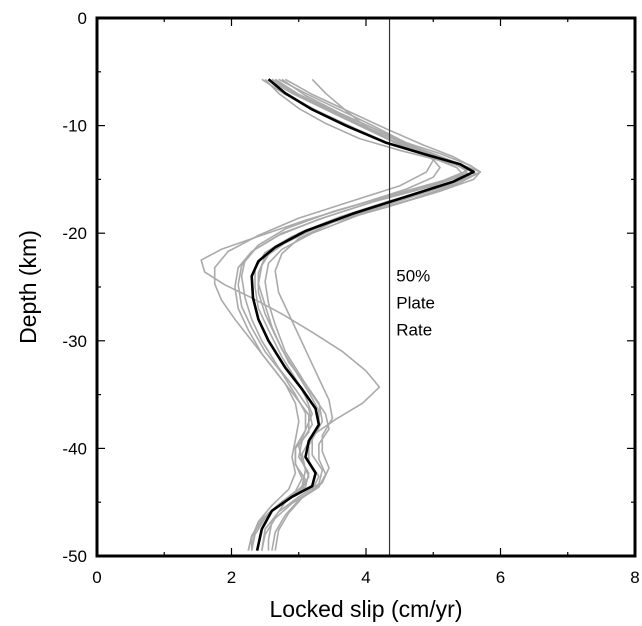 This screenshot has width=642, height=626. Describe the element at coordinates (82, 18) in the screenshot. I see `y-tick-label: 0` at that location.